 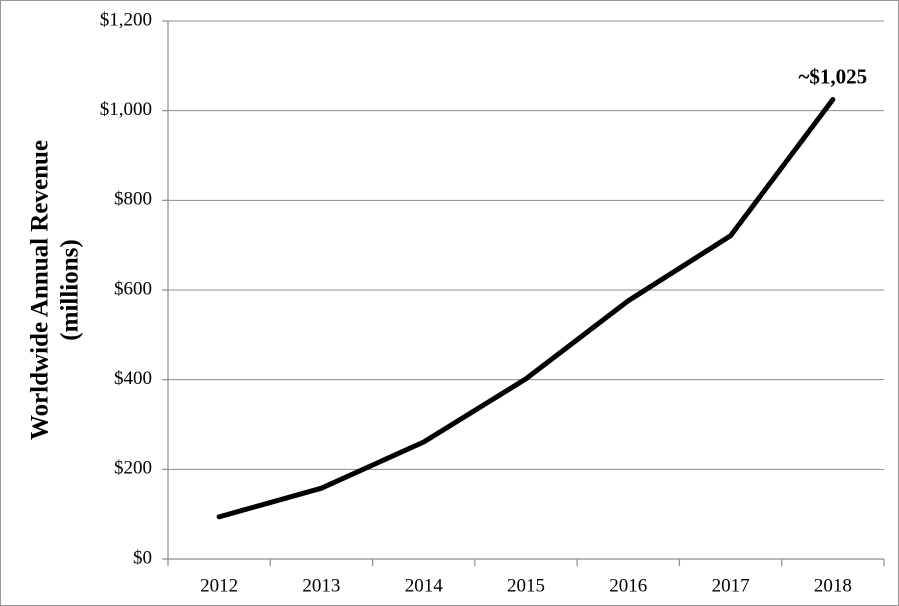 What do you see at coordinates (133, 288) in the screenshot?
I see `y-tick-label: $600` at bounding box center [133, 288].